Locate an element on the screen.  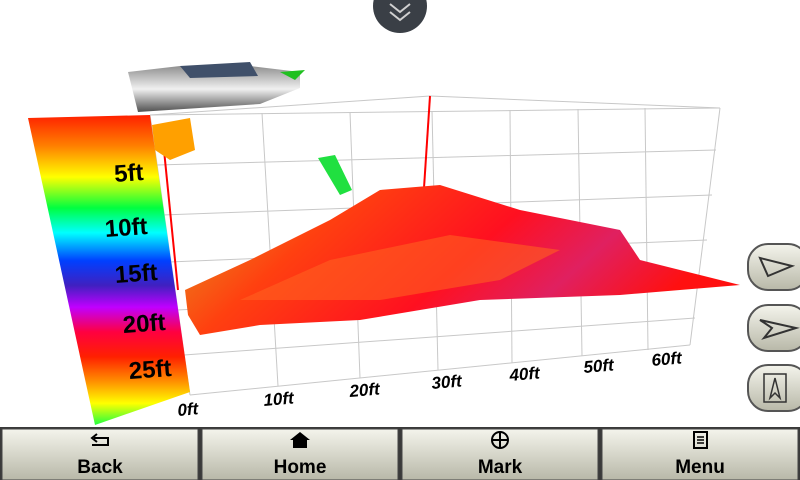
toolbar: Back Home Mark Menu is located at coordinates (400, 453).